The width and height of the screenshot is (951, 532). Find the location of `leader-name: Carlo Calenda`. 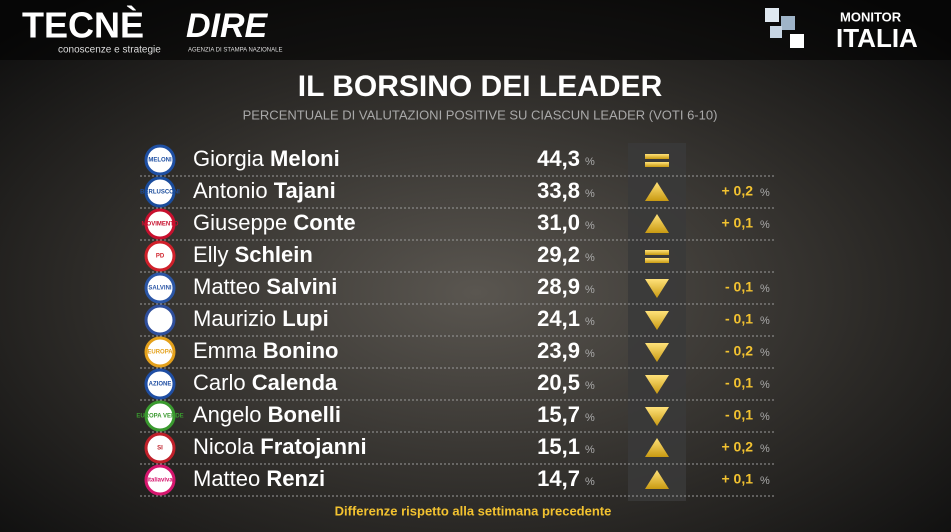

leader-name: Carlo Calenda is located at coordinates (265, 382).